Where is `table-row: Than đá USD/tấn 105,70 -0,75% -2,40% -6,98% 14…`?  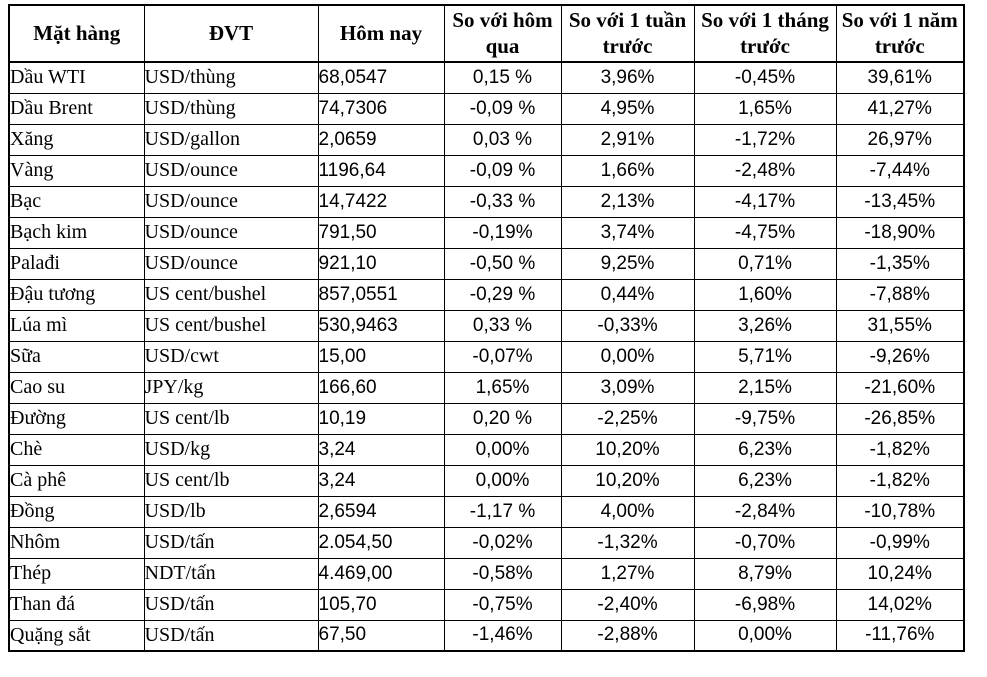
table-row: Than đá USD/tấn 105,70 -0,75% -2,40% -6,98% 14… is located at coordinates (486, 604).